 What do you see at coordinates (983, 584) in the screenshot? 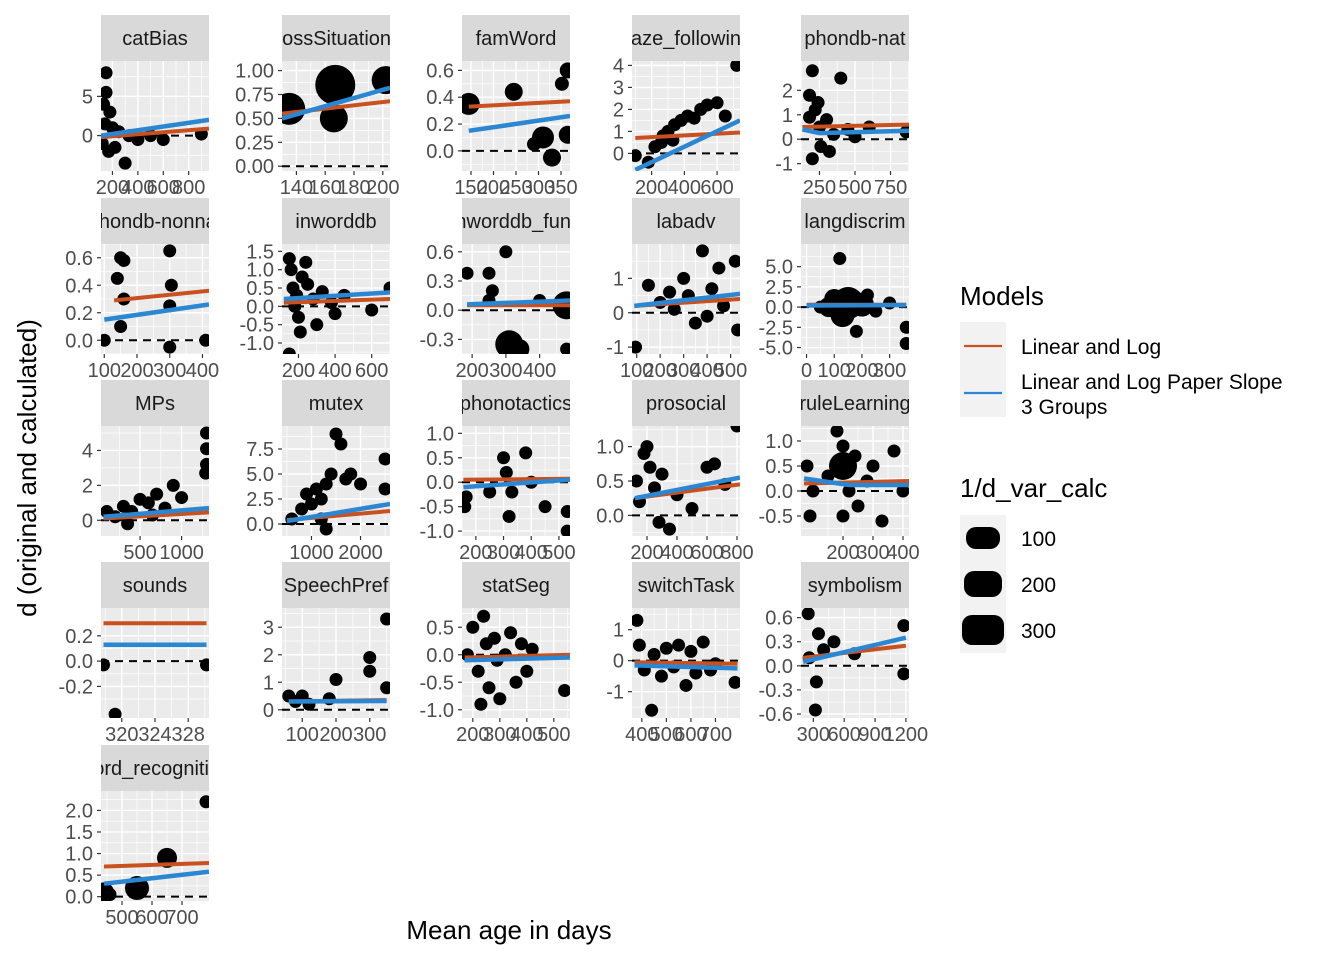
I see `legend-size-key` at bounding box center [983, 584].